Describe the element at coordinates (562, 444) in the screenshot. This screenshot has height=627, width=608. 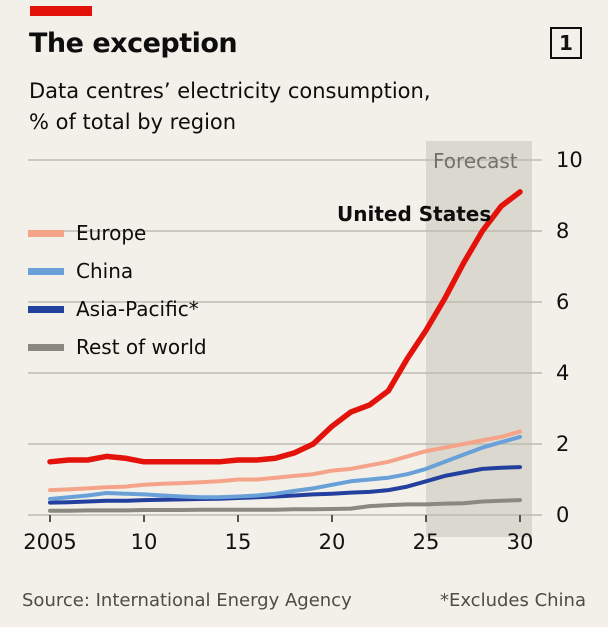
I see `y-axis-label-2: 2` at that location.